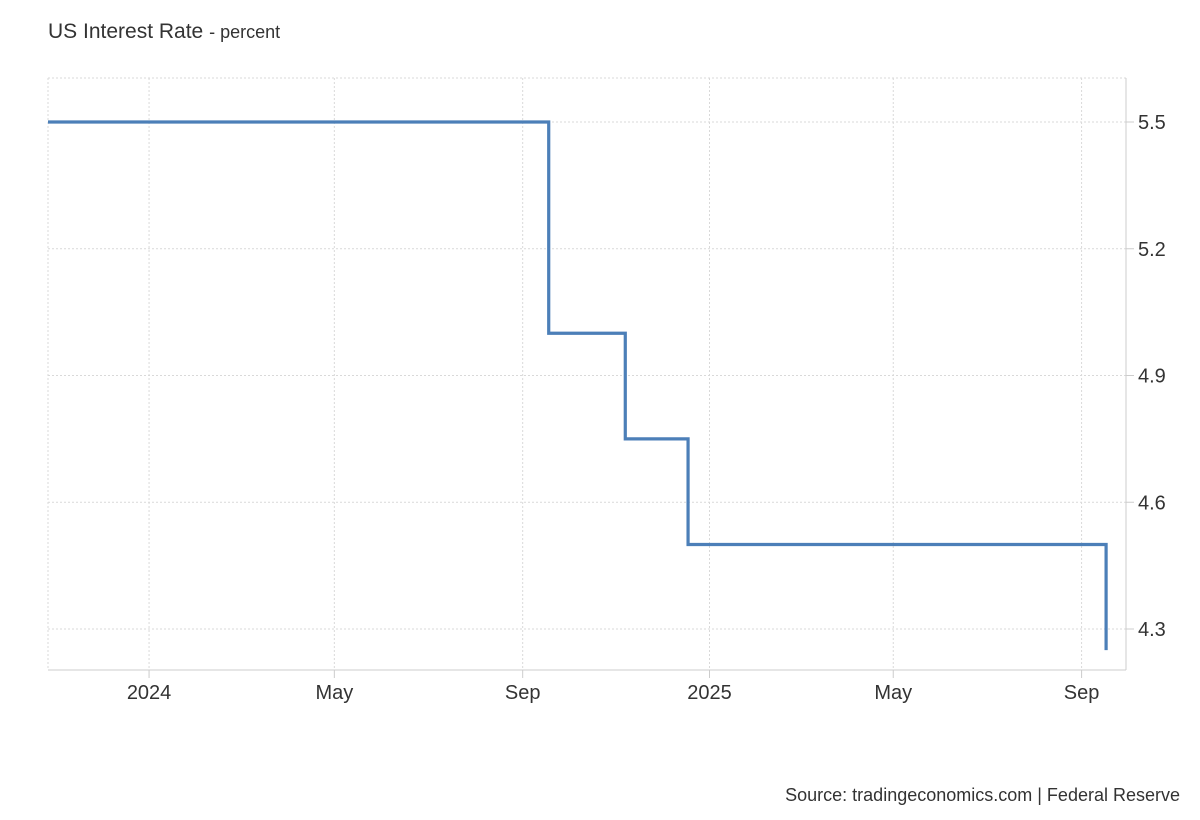  Describe the element at coordinates (1152, 250) in the screenshot. I see `y-tick-label: 5.2` at that location.